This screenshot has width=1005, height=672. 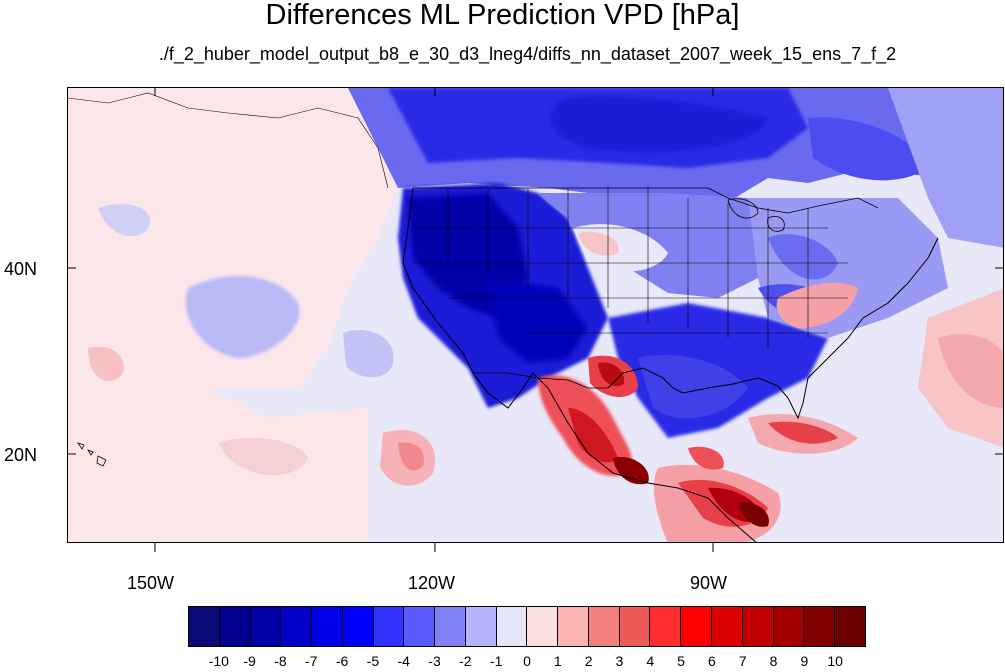 I want to click on colorbar-label: 5, so click(x=681, y=661).